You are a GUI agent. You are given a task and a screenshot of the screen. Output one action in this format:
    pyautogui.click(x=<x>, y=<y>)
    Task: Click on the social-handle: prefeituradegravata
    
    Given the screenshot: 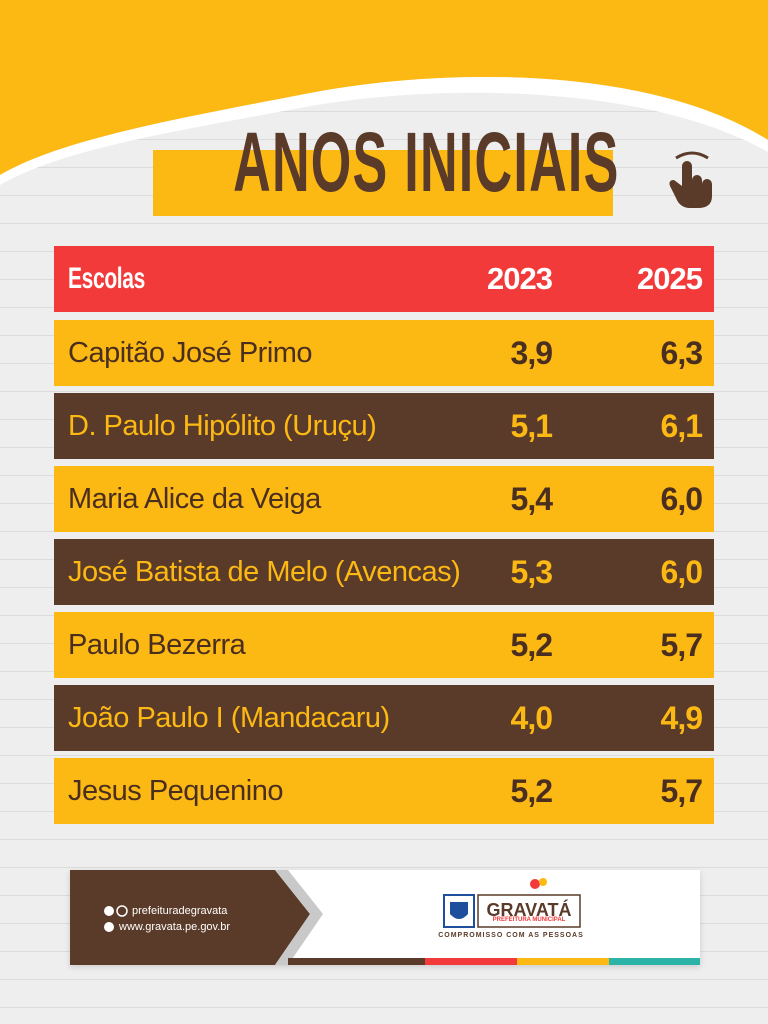 What is the action you would take?
    pyautogui.click(x=180, y=911)
    